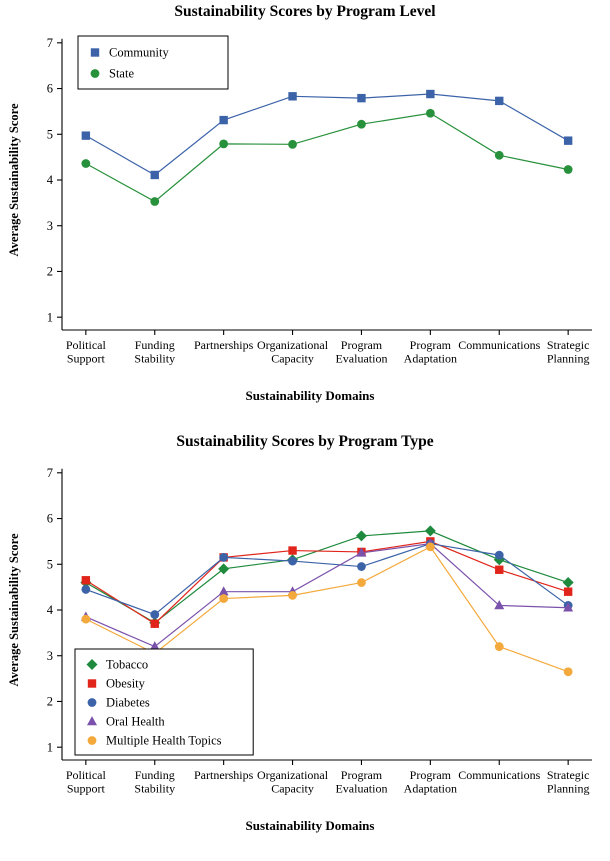  What do you see at coordinates (499, 775) in the screenshot?
I see `x-tick-label: Communications` at bounding box center [499, 775].